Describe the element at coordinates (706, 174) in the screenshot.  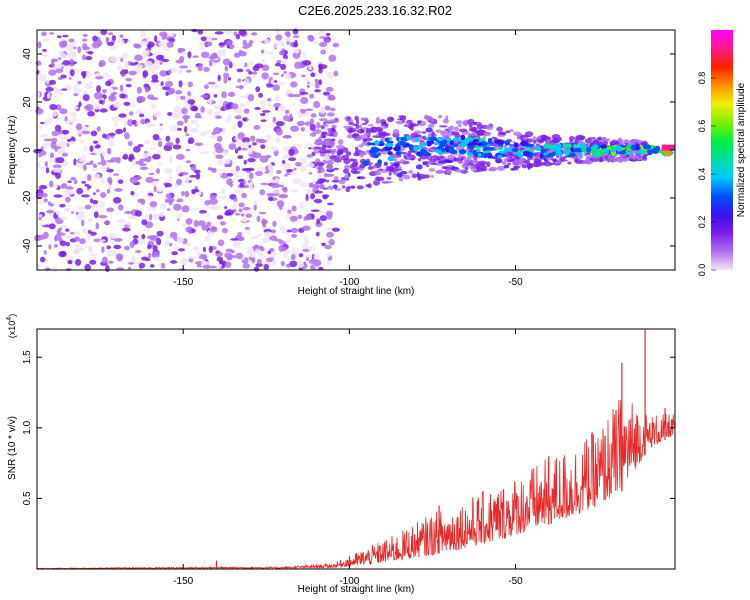
I see `colorbar-ticks: 0.0 0.2 0.4 0.6 0.8` at that location.